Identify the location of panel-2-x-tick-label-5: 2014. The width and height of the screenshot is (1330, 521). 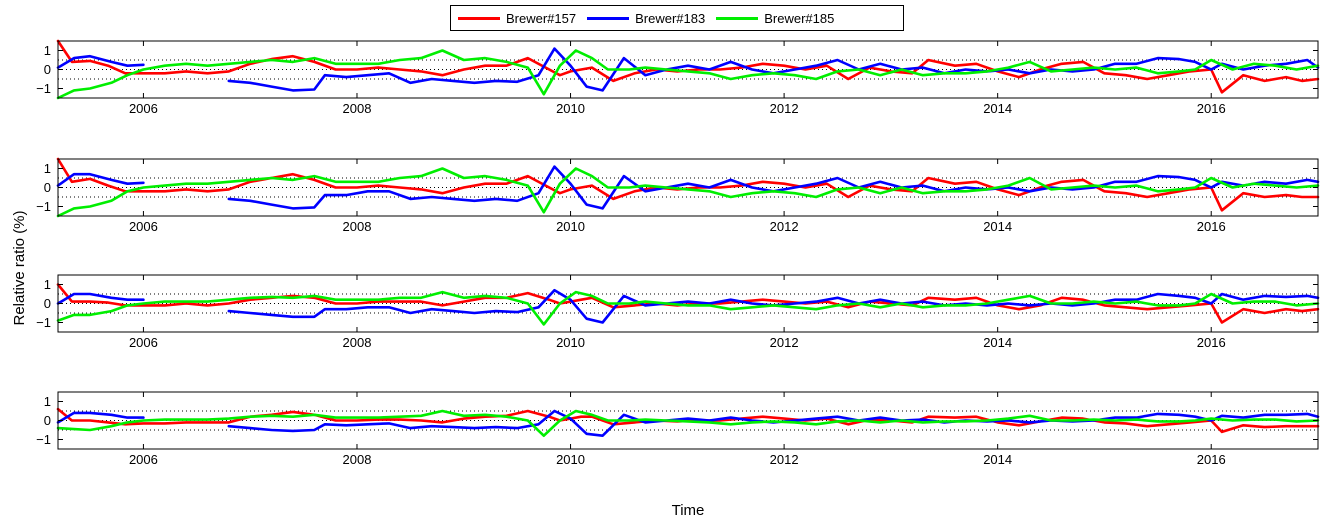
(997, 226).